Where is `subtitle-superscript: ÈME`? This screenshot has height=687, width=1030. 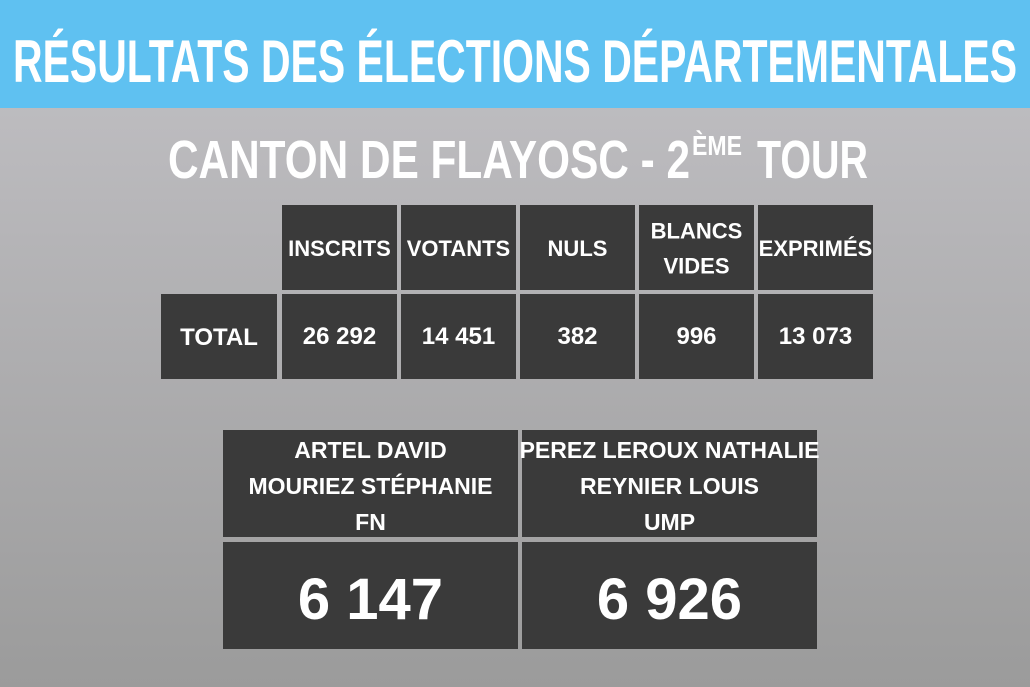 subtitle-superscript: ÈME is located at coordinates (717, 145).